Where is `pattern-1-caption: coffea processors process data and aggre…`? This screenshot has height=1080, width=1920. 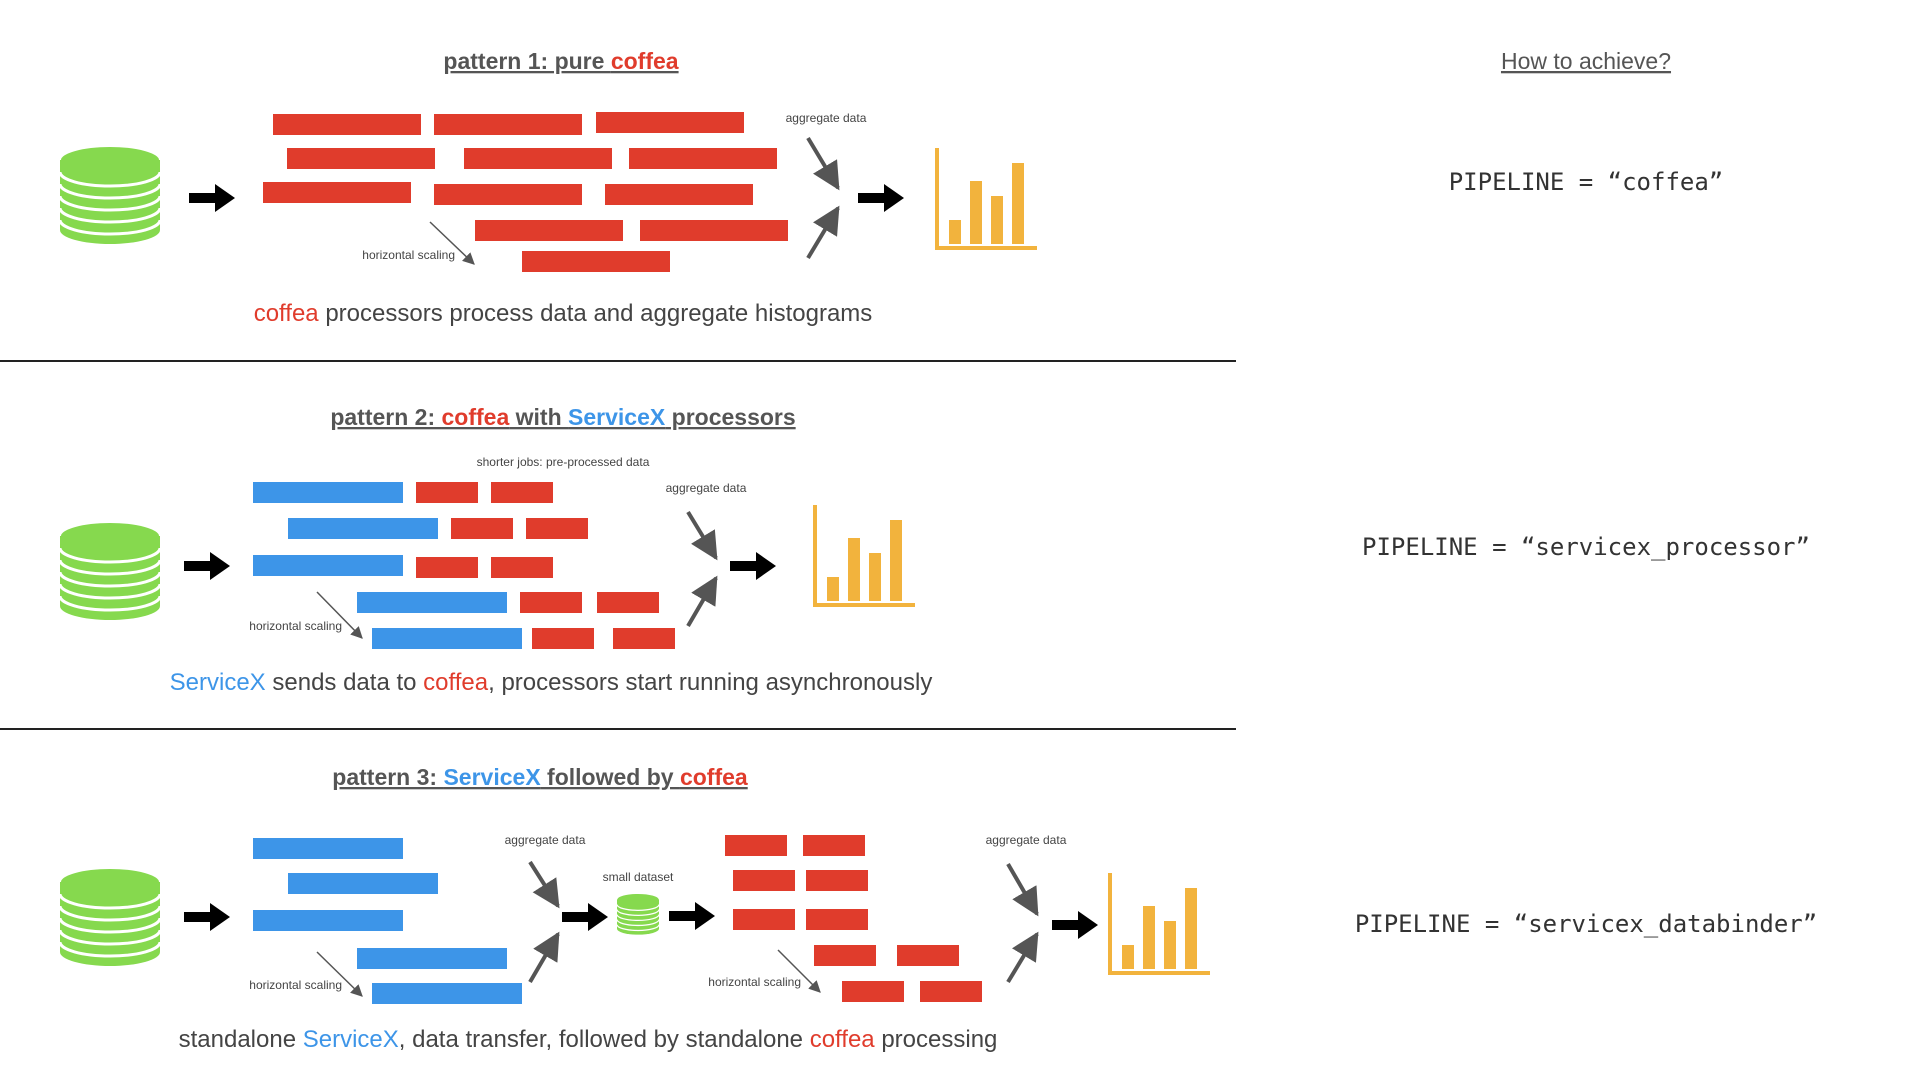
pattern-1-caption: coffea processors process data and aggre… is located at coordinates (563, 313).